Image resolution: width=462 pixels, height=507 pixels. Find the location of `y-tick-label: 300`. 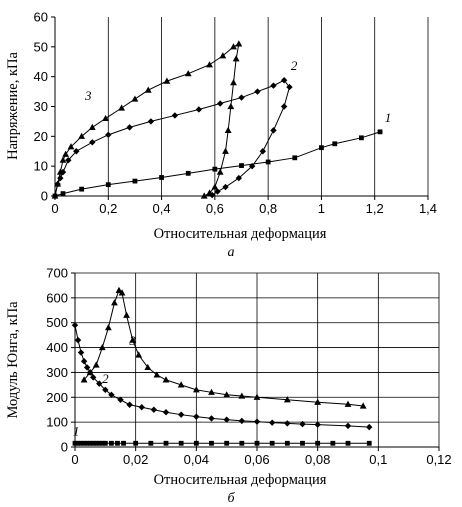

y-tick-label: 300 is located at coordinates (57, 372).